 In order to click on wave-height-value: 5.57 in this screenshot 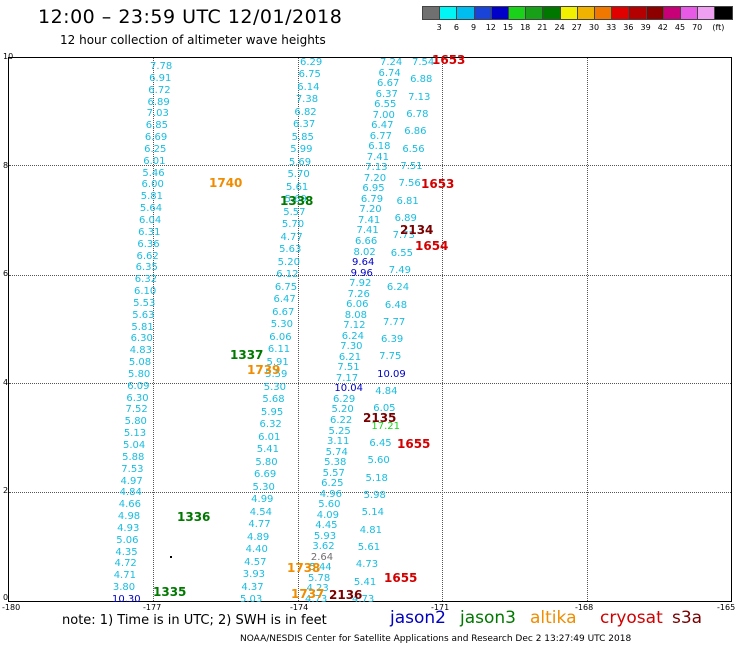, I will do `click(333, 473)`.